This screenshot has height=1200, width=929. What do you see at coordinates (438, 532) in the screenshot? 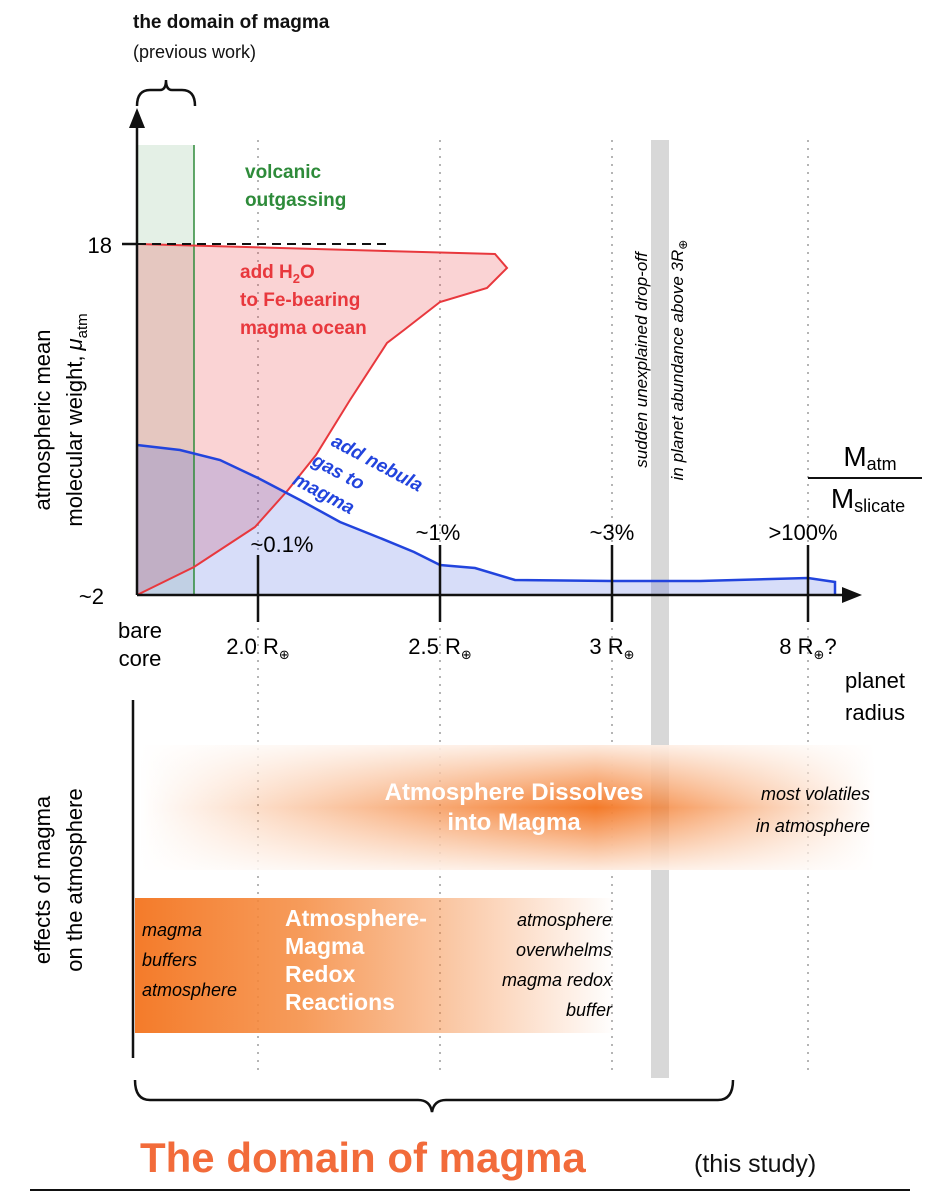
I see `mass-fraction-label: ~1%` at bounding box center [438, 532].